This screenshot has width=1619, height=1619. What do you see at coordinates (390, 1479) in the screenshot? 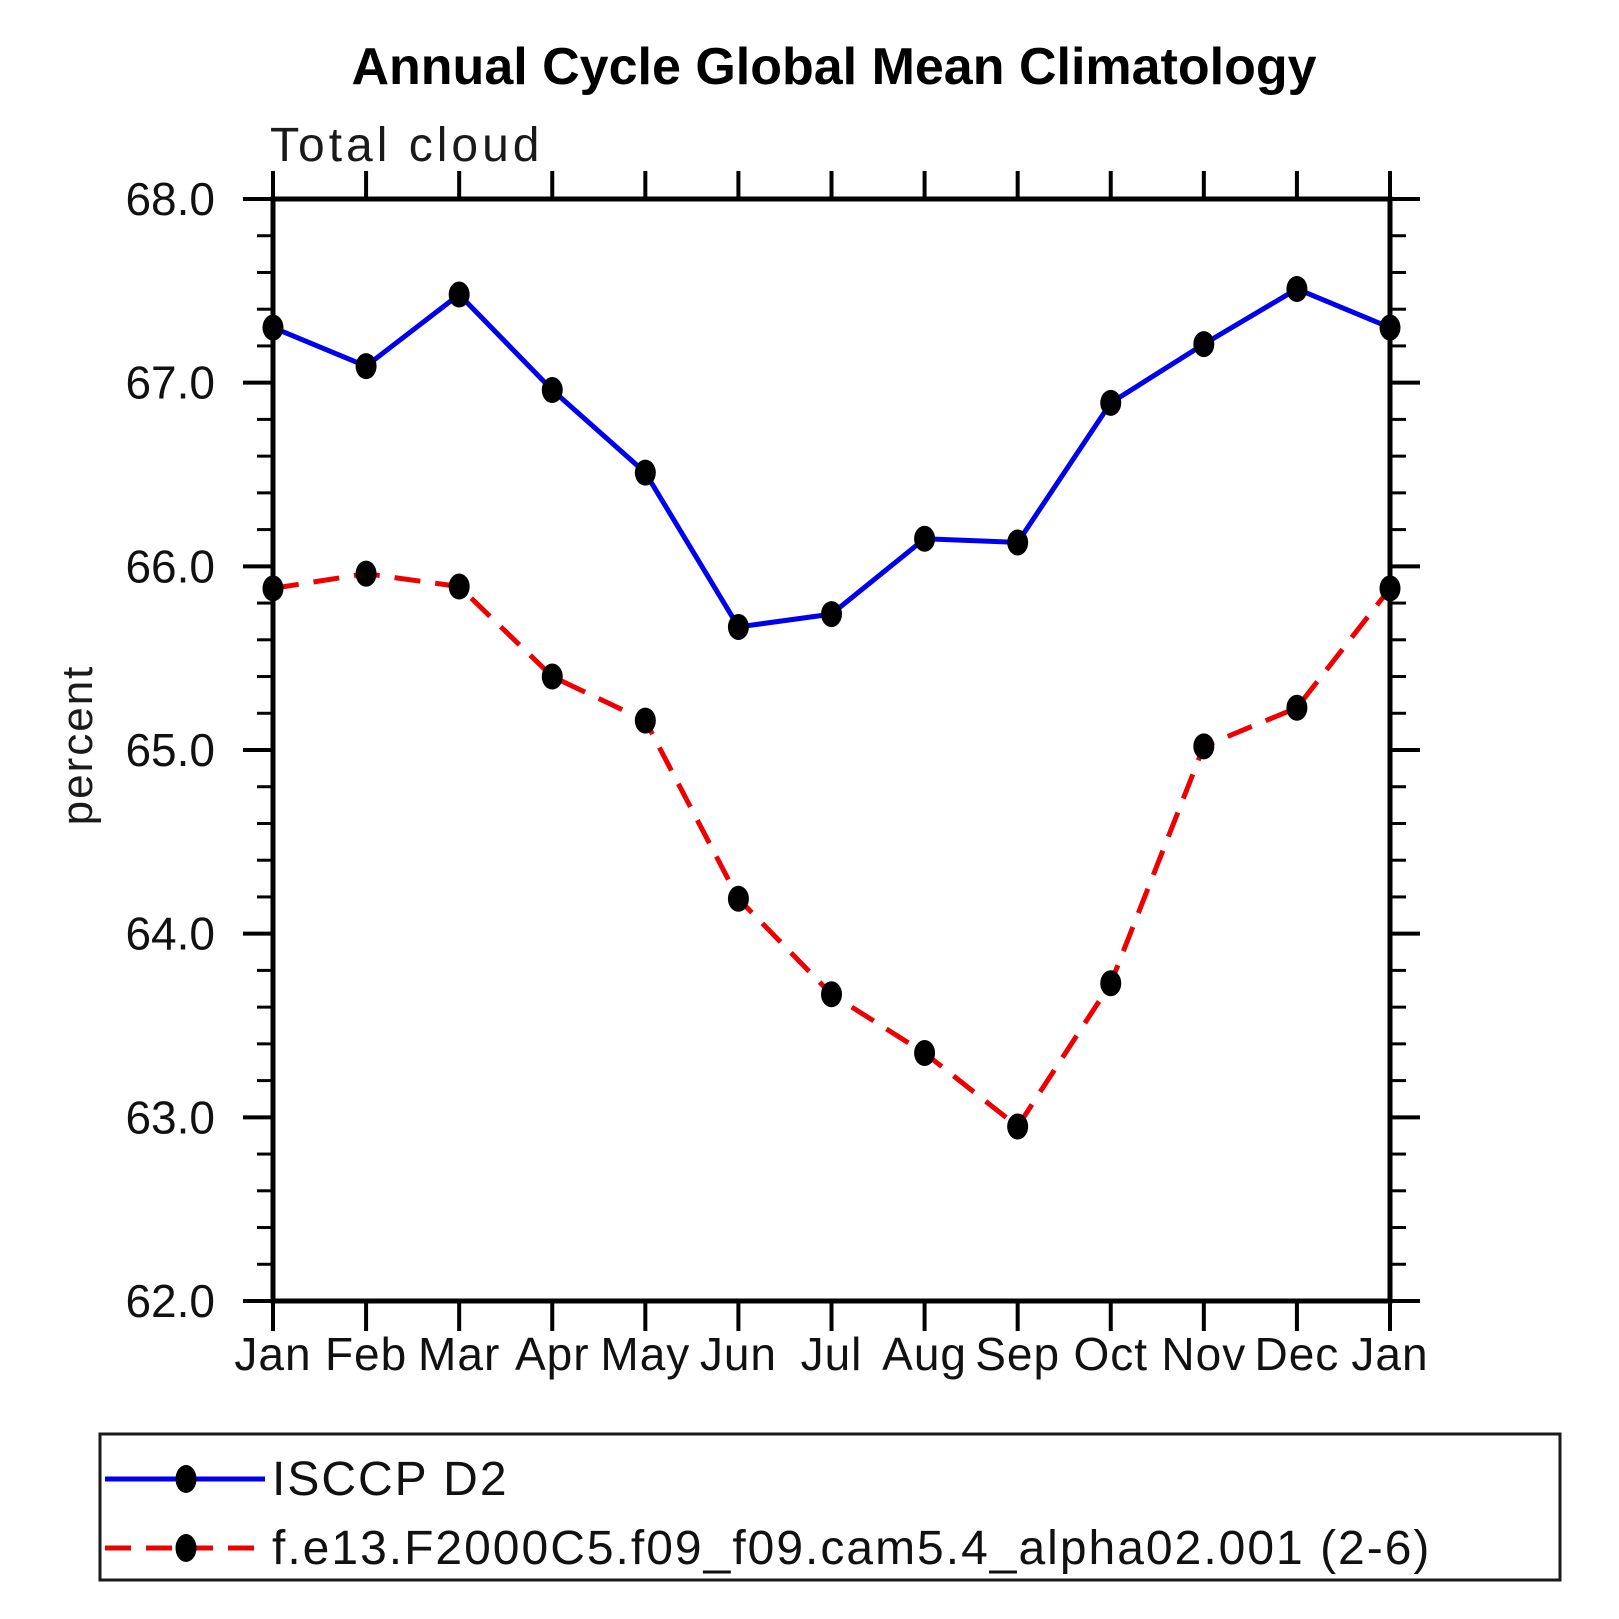
I see `legend-label-0: ISCCP D2` at bounding box center [390, 1479].